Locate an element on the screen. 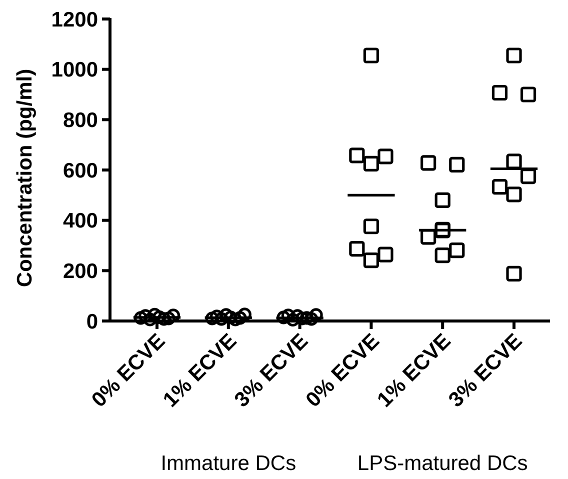 The width and height of the screenshot is (568, 479). y-tick-label: 1000 is located at coordinates (74, 70).